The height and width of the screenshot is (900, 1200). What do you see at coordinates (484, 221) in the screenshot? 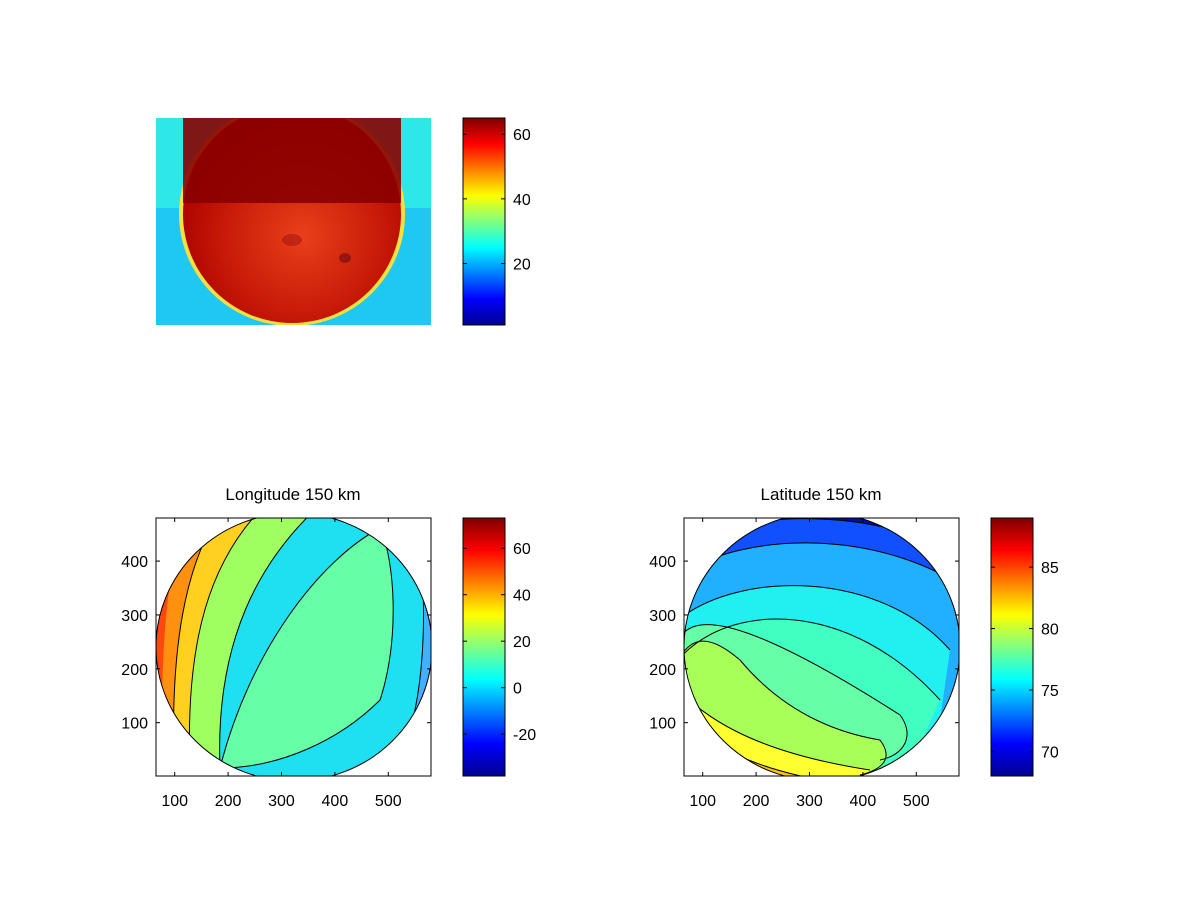
I see `image-colorbar` at bounding box center [484, 221].